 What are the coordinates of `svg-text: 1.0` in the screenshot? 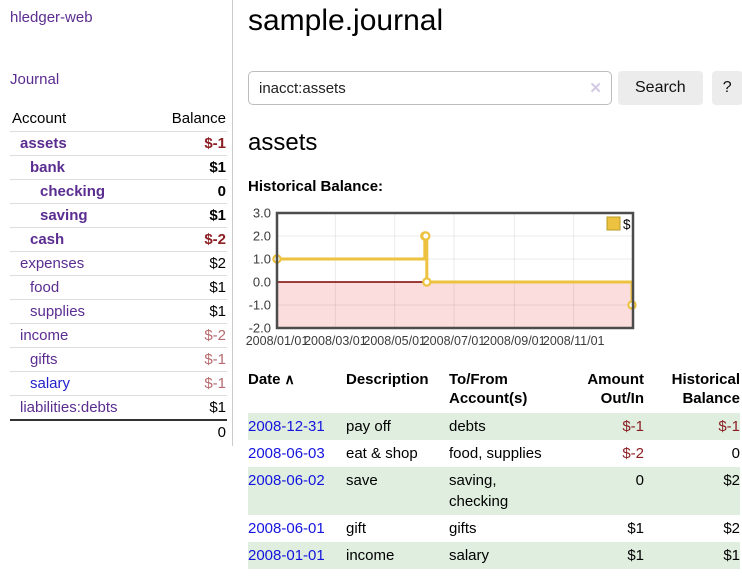 It's located at (262, 259).